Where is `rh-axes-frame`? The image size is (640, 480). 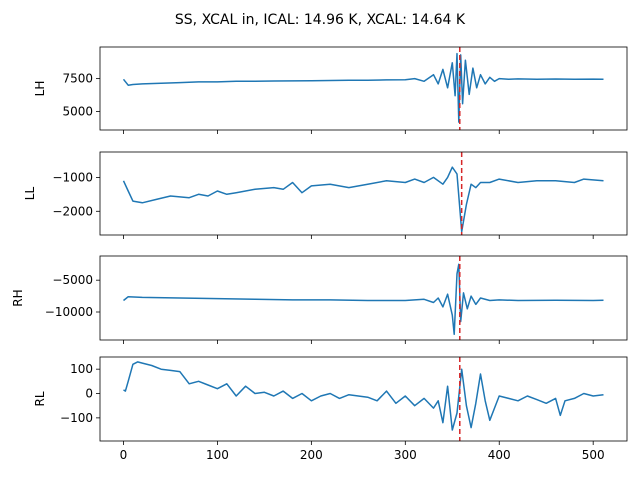
rh-axes-frame is located at coordinates (363, 298).